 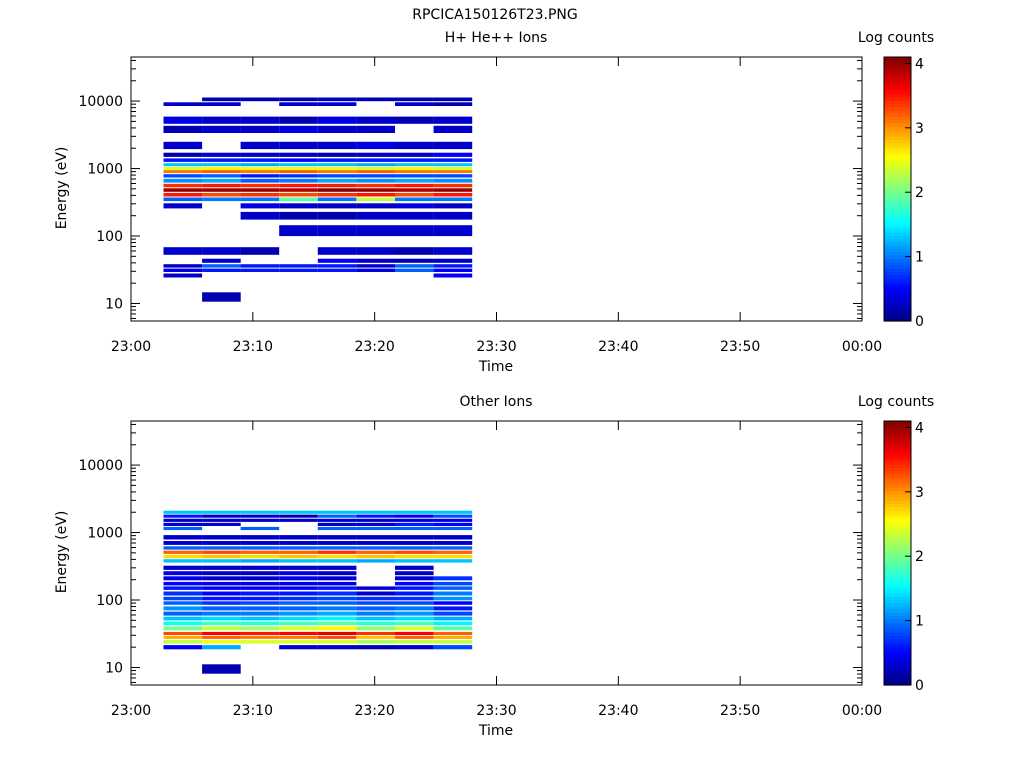 What do you see at coordinates (494, 15) in the screenshot?
I see `figure-title: RPCICA150126T23.PNG` at bounding box center [494, 15].